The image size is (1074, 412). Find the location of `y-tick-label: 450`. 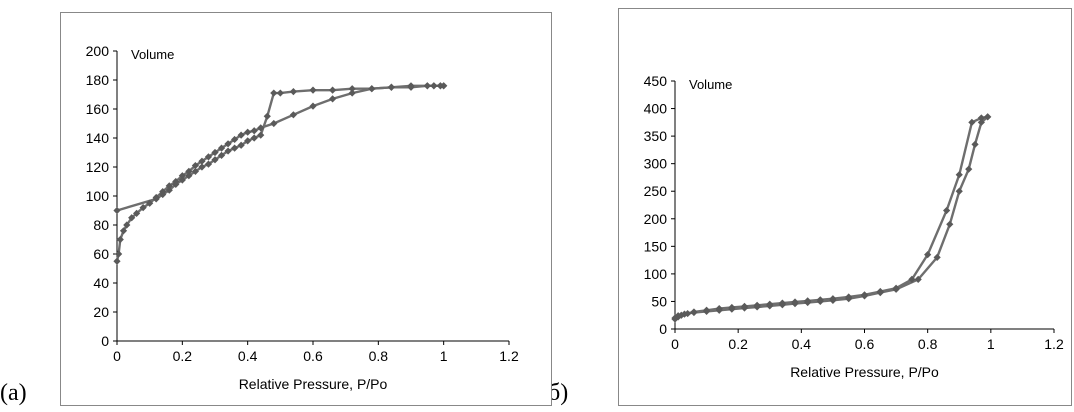

y-tick-label: 450 is located at coordinates (656, 81).